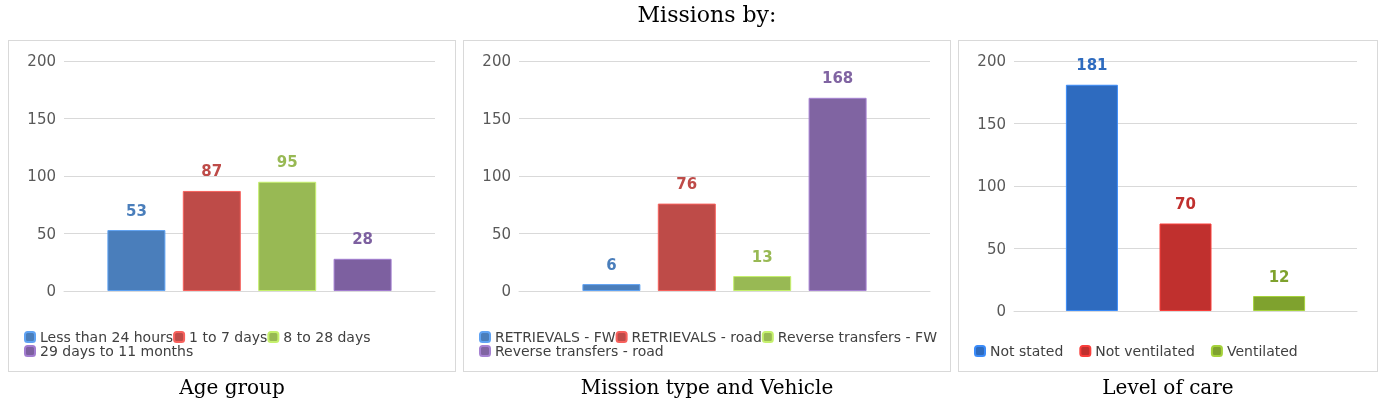 The image size is (1385, 414). What do you see at coordinates (762, 256) in the screenshot?
I see `data-label: 13` at bounding box center [762, 256].